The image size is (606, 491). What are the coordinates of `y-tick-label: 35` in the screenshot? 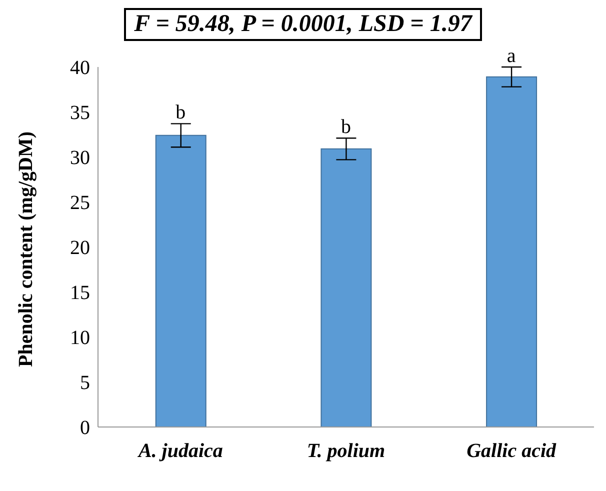 It's located at (80, 113).